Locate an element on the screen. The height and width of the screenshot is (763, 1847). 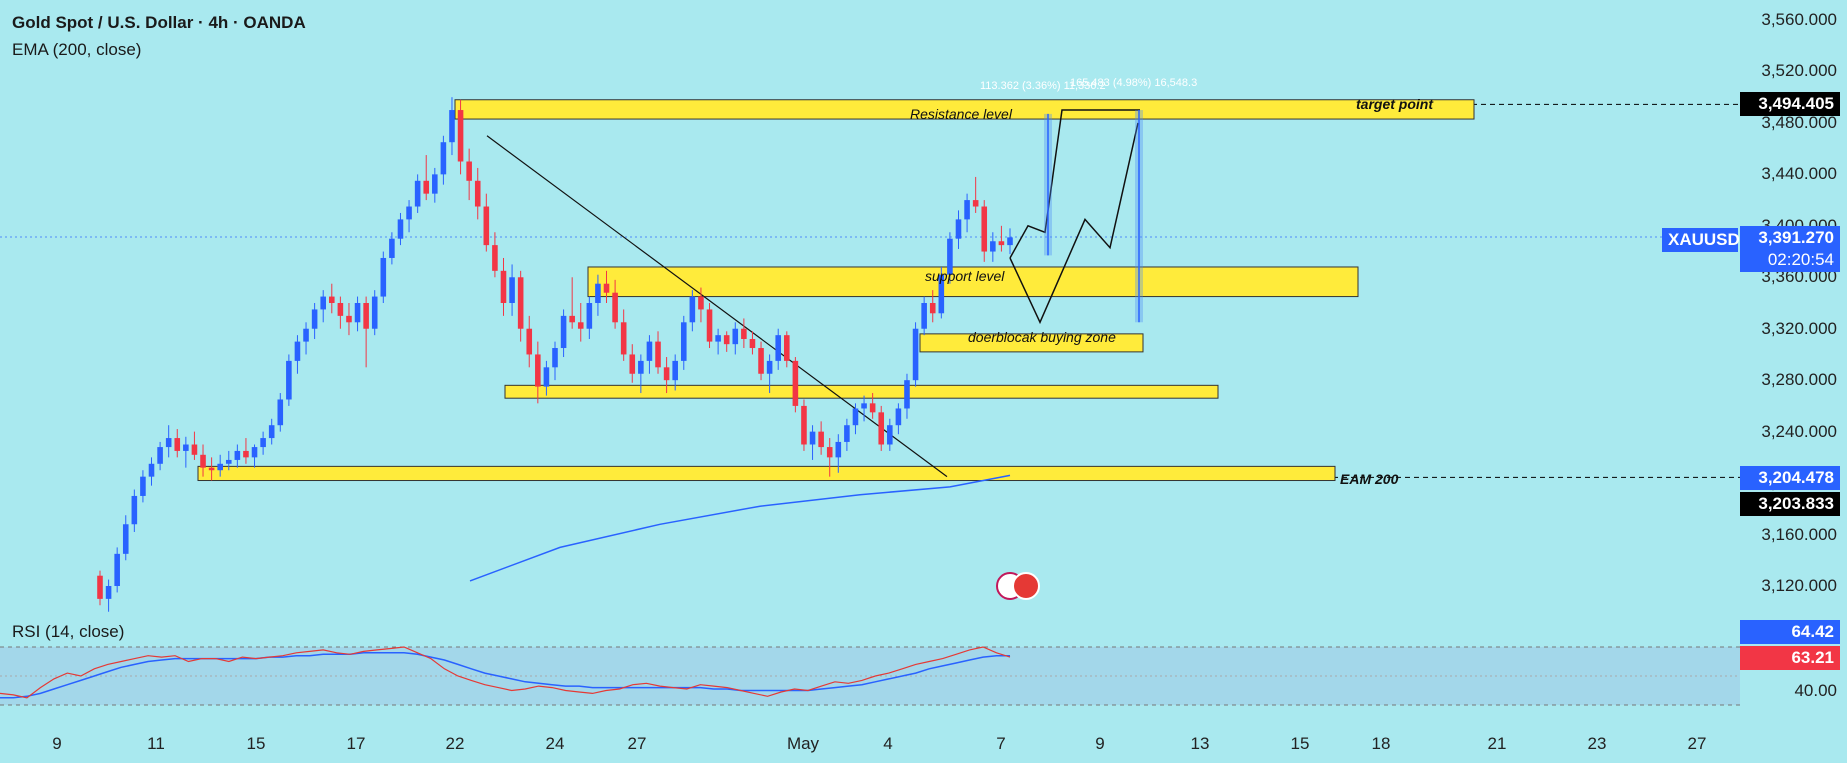
current-price-tag: 3,391.270 is located at coordinates (1790, 238).